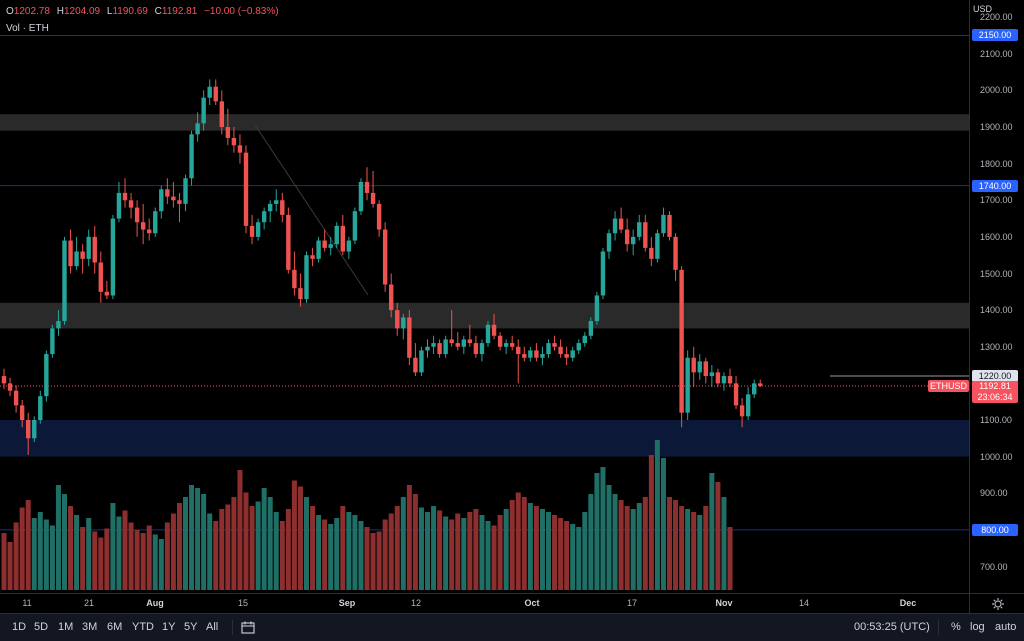  Describe the element at coordinates (983, 9) in the screenshot. I see `currency-label: USD` at that location.